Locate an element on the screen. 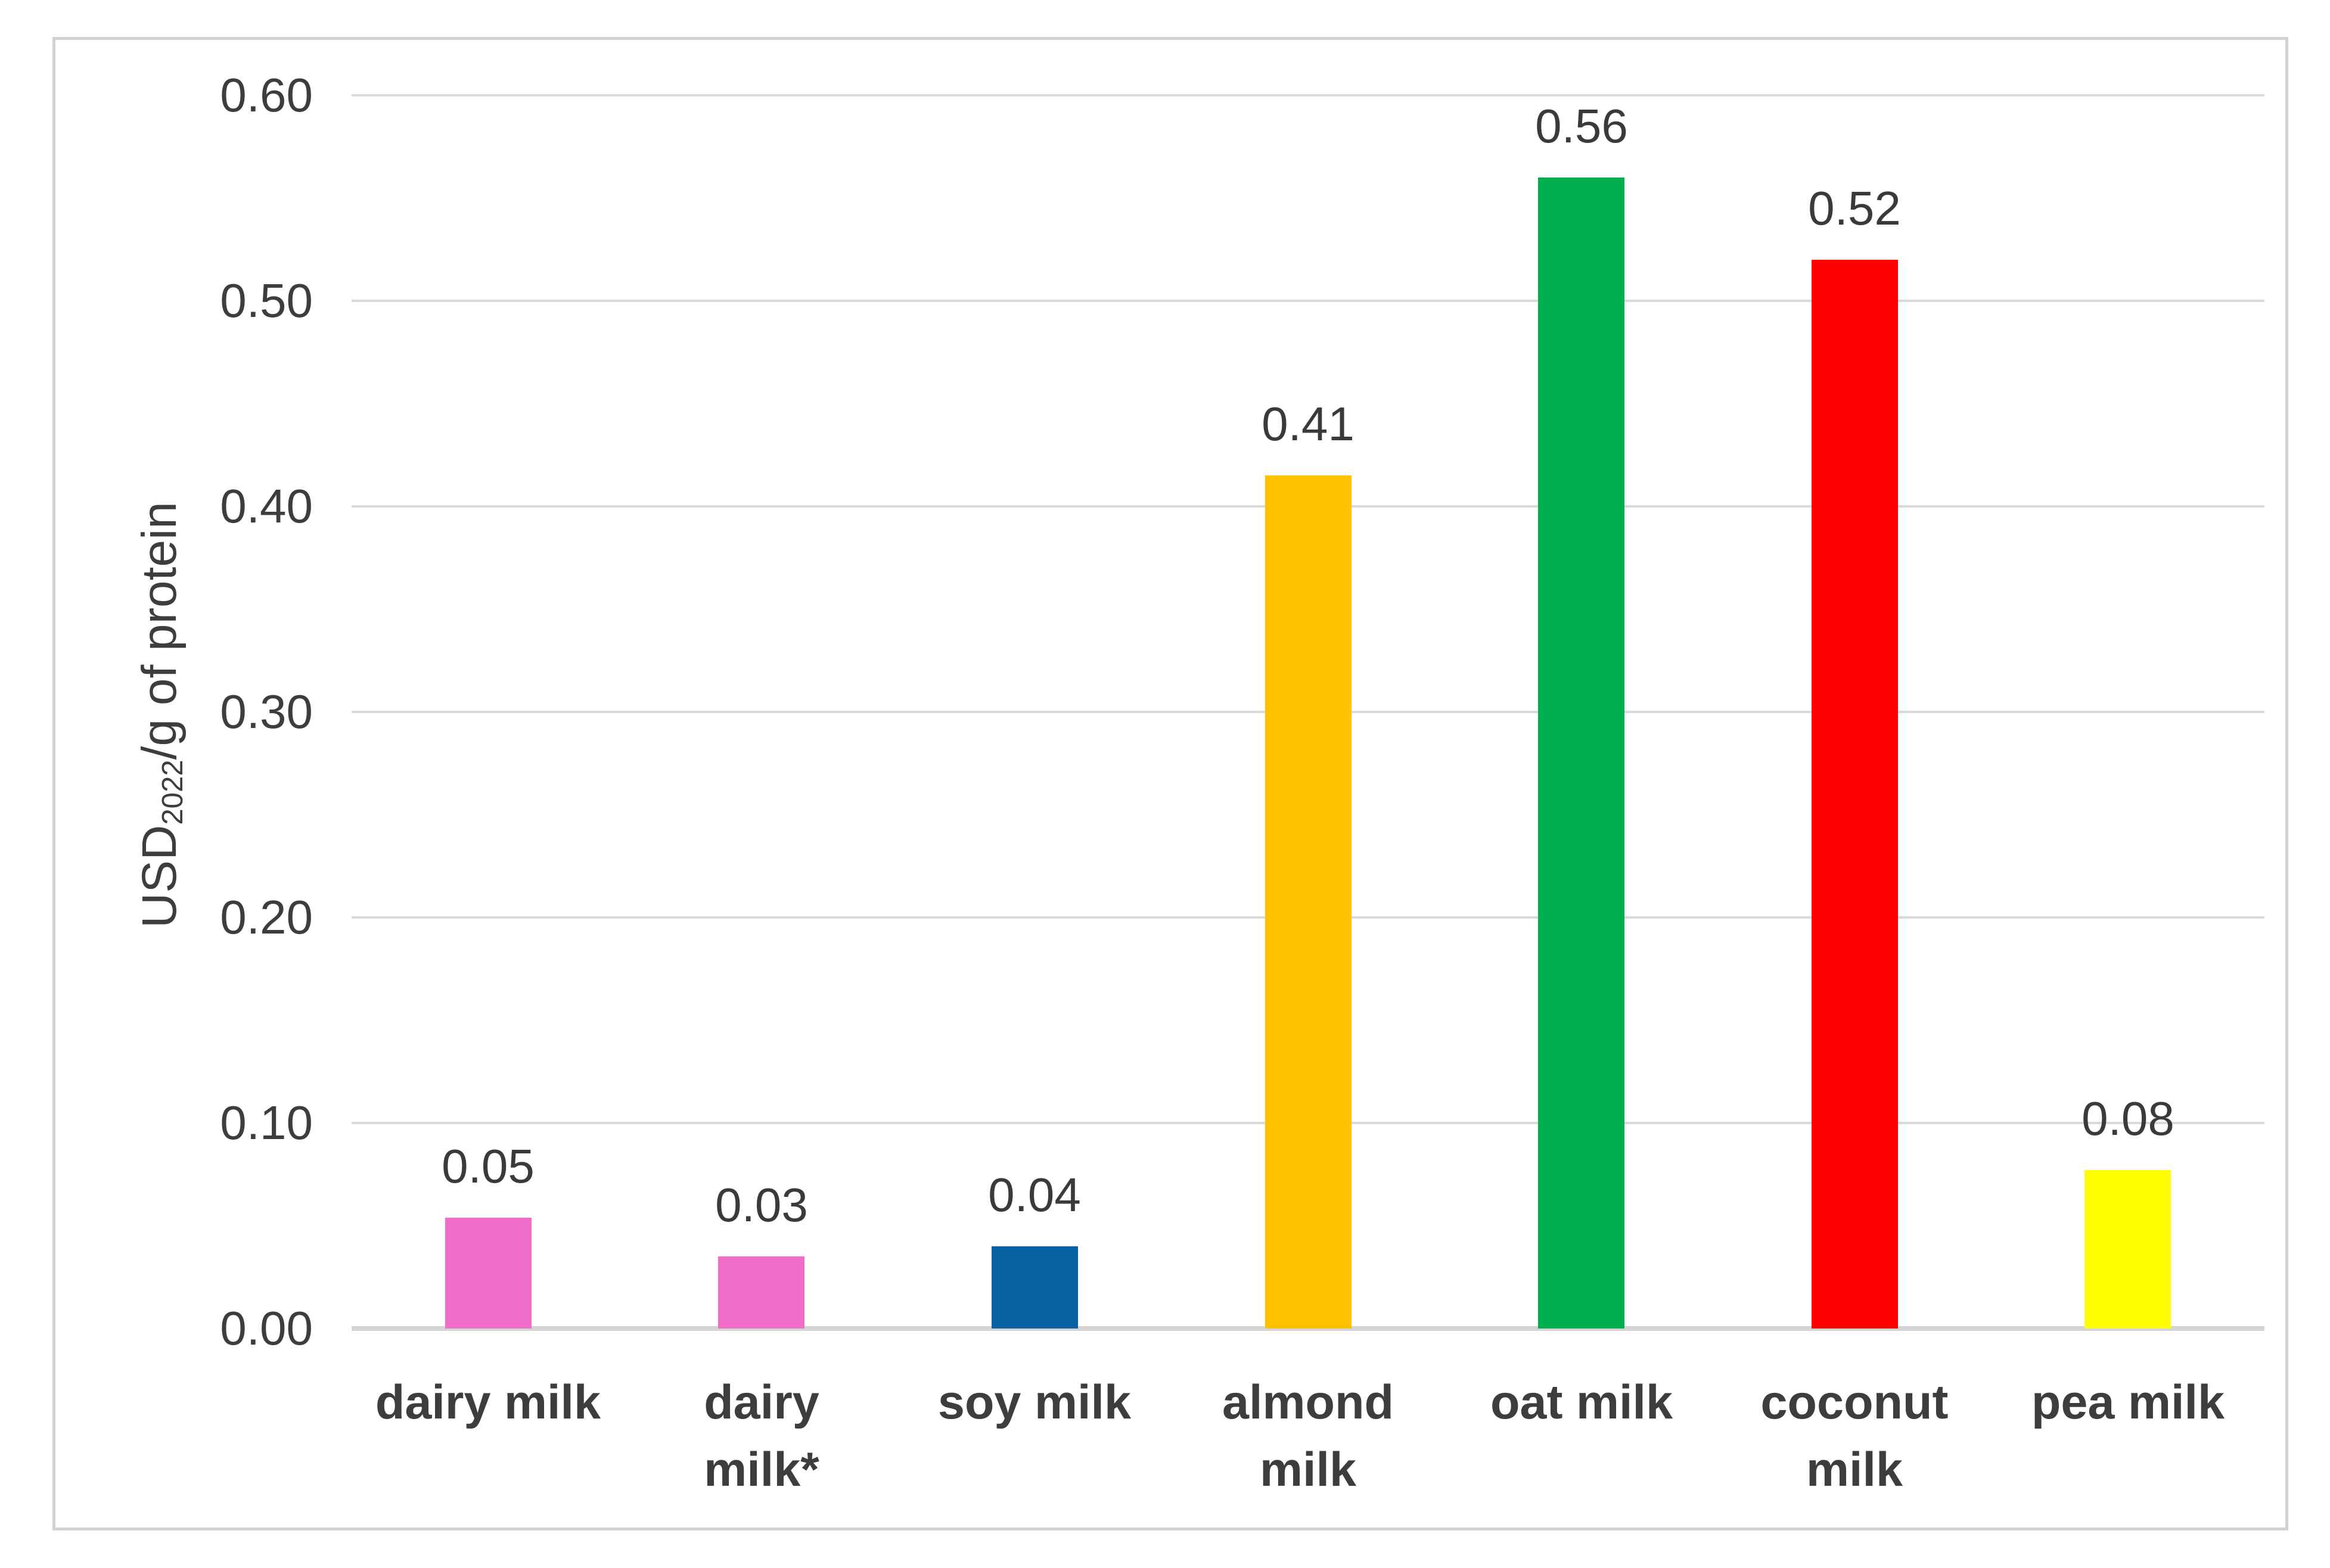 This screenshot has height=1568, width=2330. value-label-oat-milk: 0.56 is located at coordinates (1581, 126).